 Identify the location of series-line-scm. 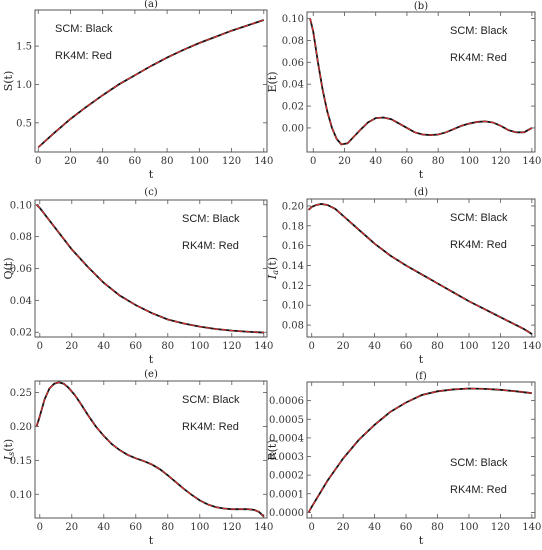
(151, 84).